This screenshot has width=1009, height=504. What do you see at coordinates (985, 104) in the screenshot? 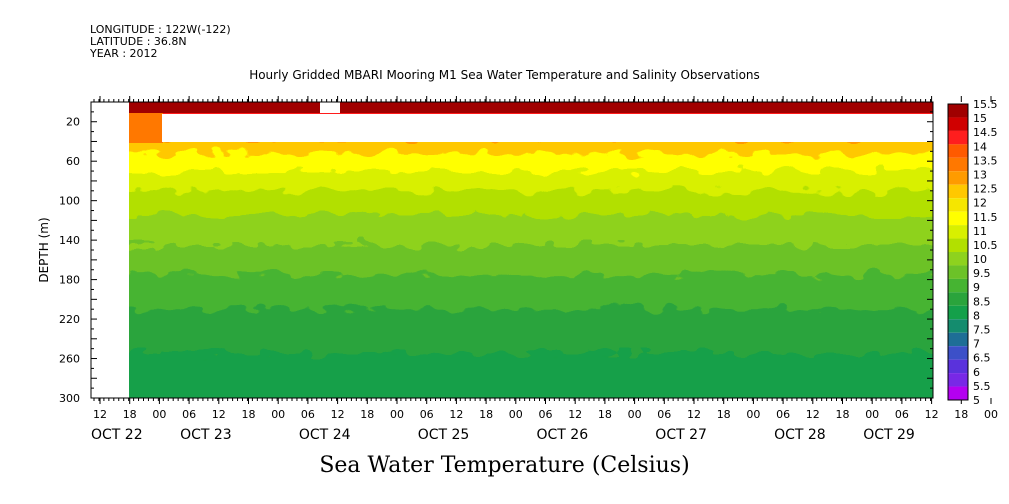
I see `colorbar-label: 15.5` at bounding box center [985, 104].